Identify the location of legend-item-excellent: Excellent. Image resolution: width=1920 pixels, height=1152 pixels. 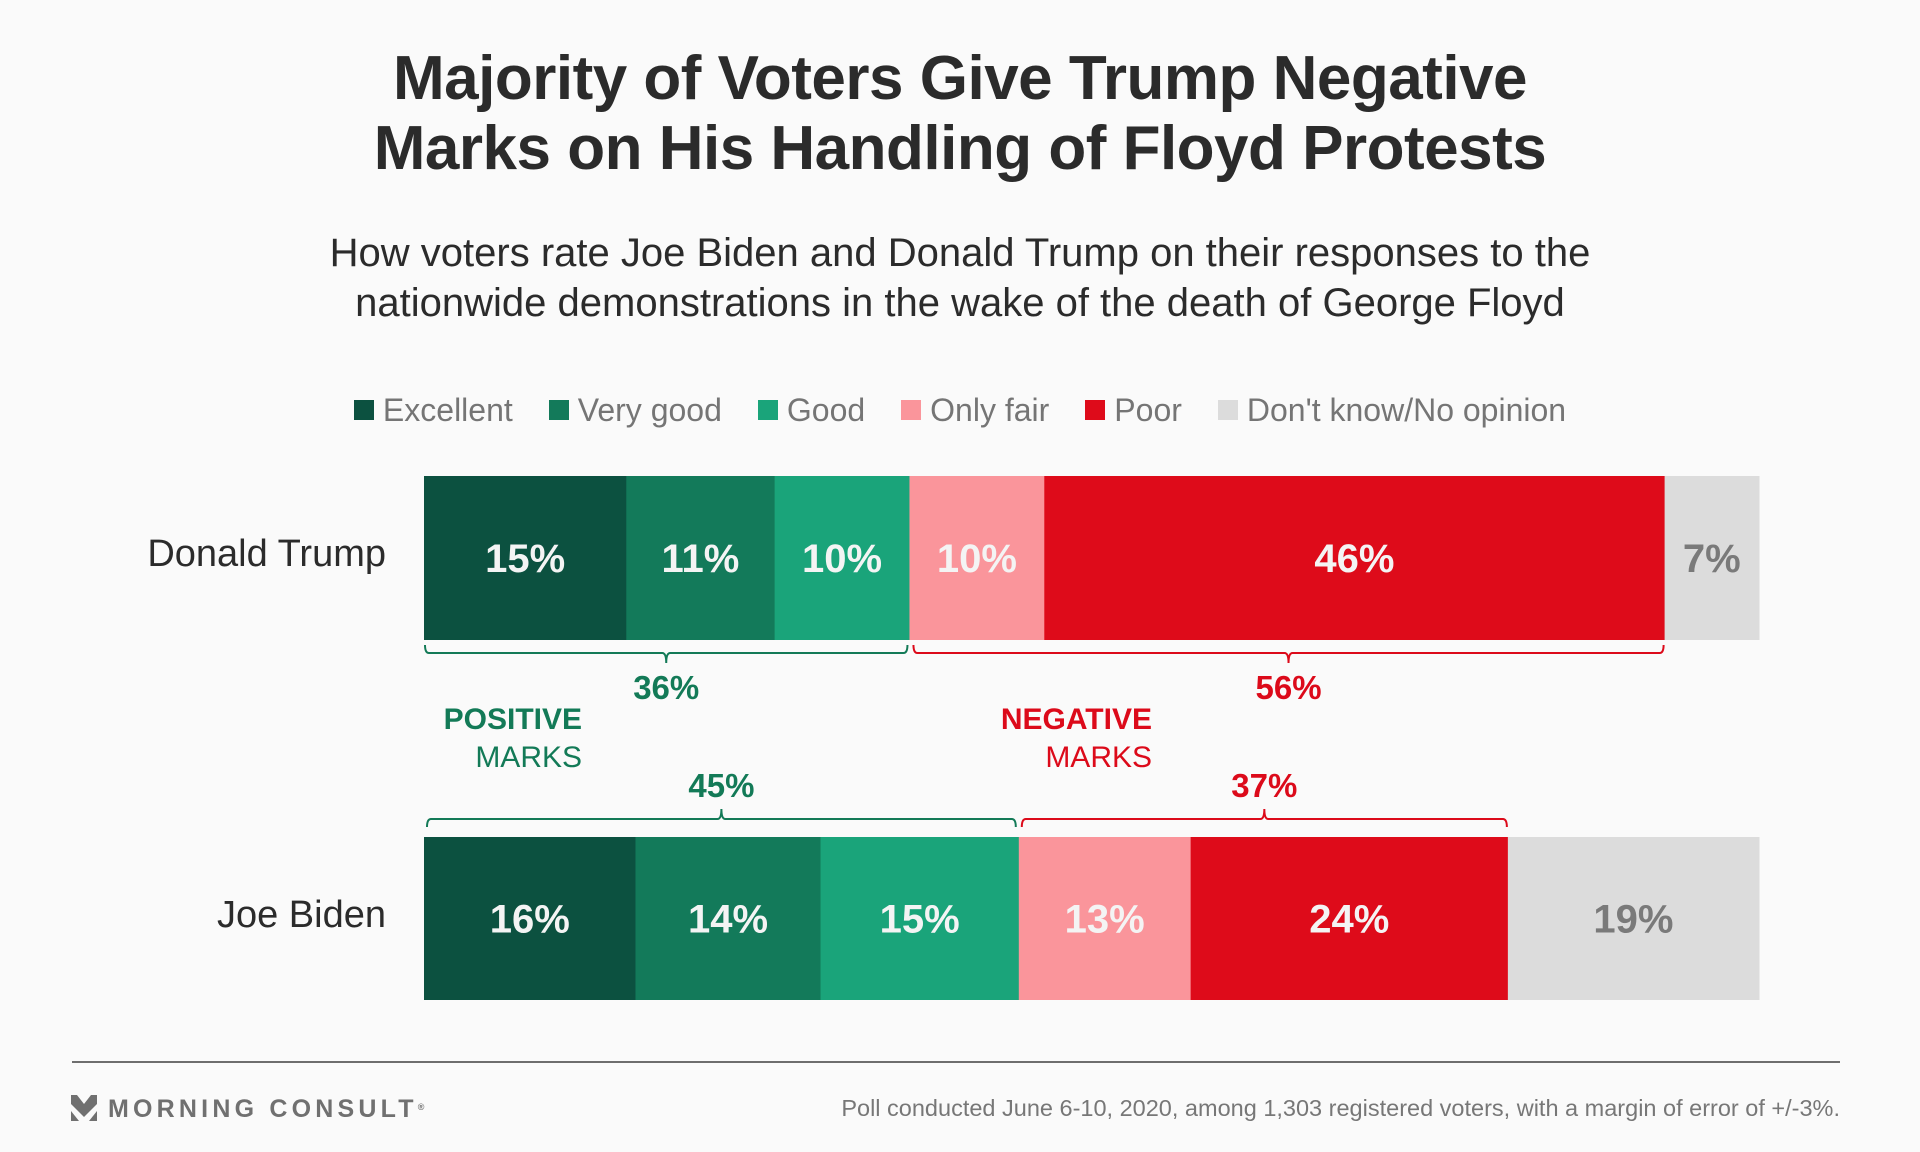
(433, 410).